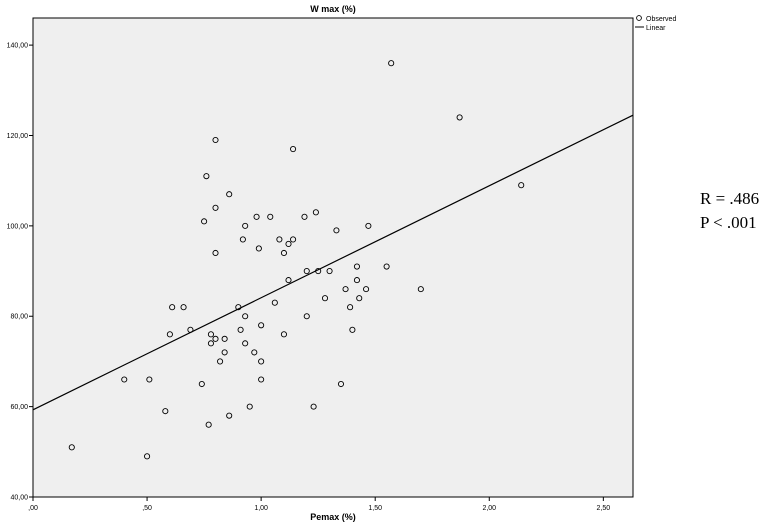 Image resolution: width=772 pixels, height=528 pixels. I want to click on x-tick-label: 1,50, so click(375, 508).